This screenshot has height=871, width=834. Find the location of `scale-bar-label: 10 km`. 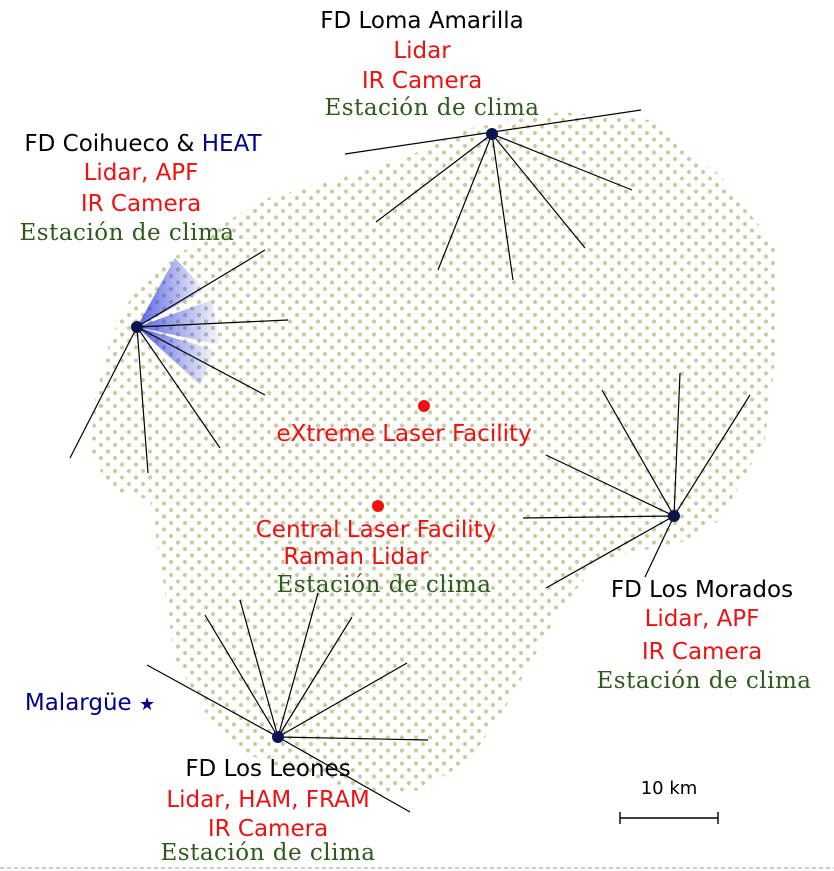

scale-bar-label: 10 km is located at coordinates (669, 788).